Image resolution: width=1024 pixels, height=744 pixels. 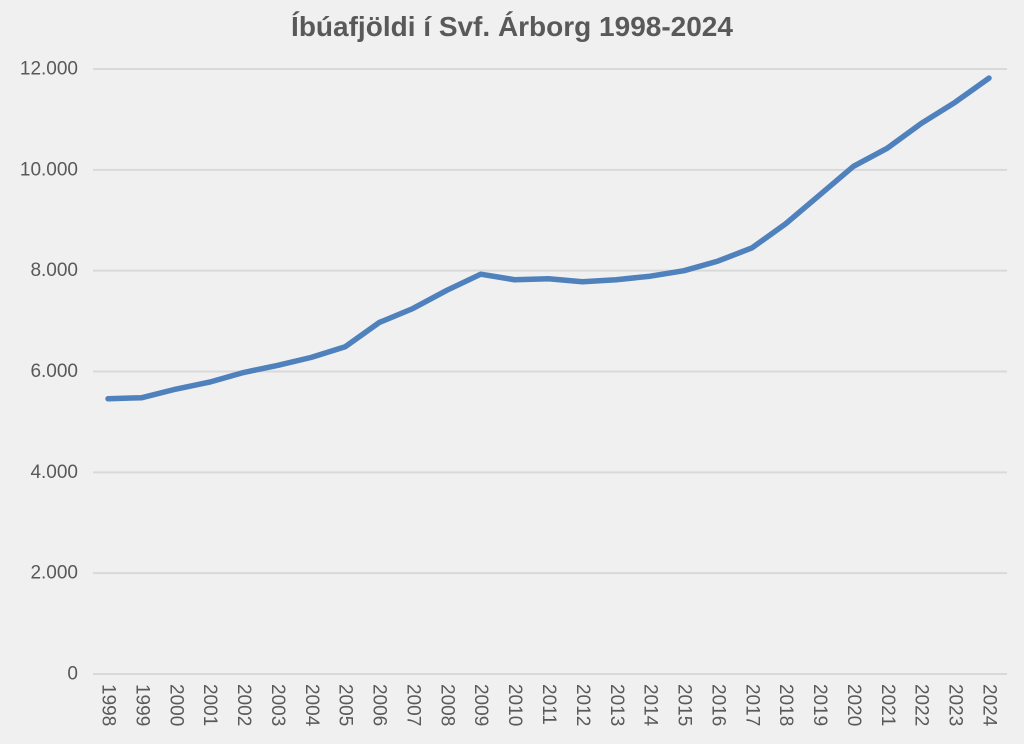 What do you see at coordinates (345, 705) in the screenshot?
I see `x-tick-label: 2005` at bounding box center [345, 705].